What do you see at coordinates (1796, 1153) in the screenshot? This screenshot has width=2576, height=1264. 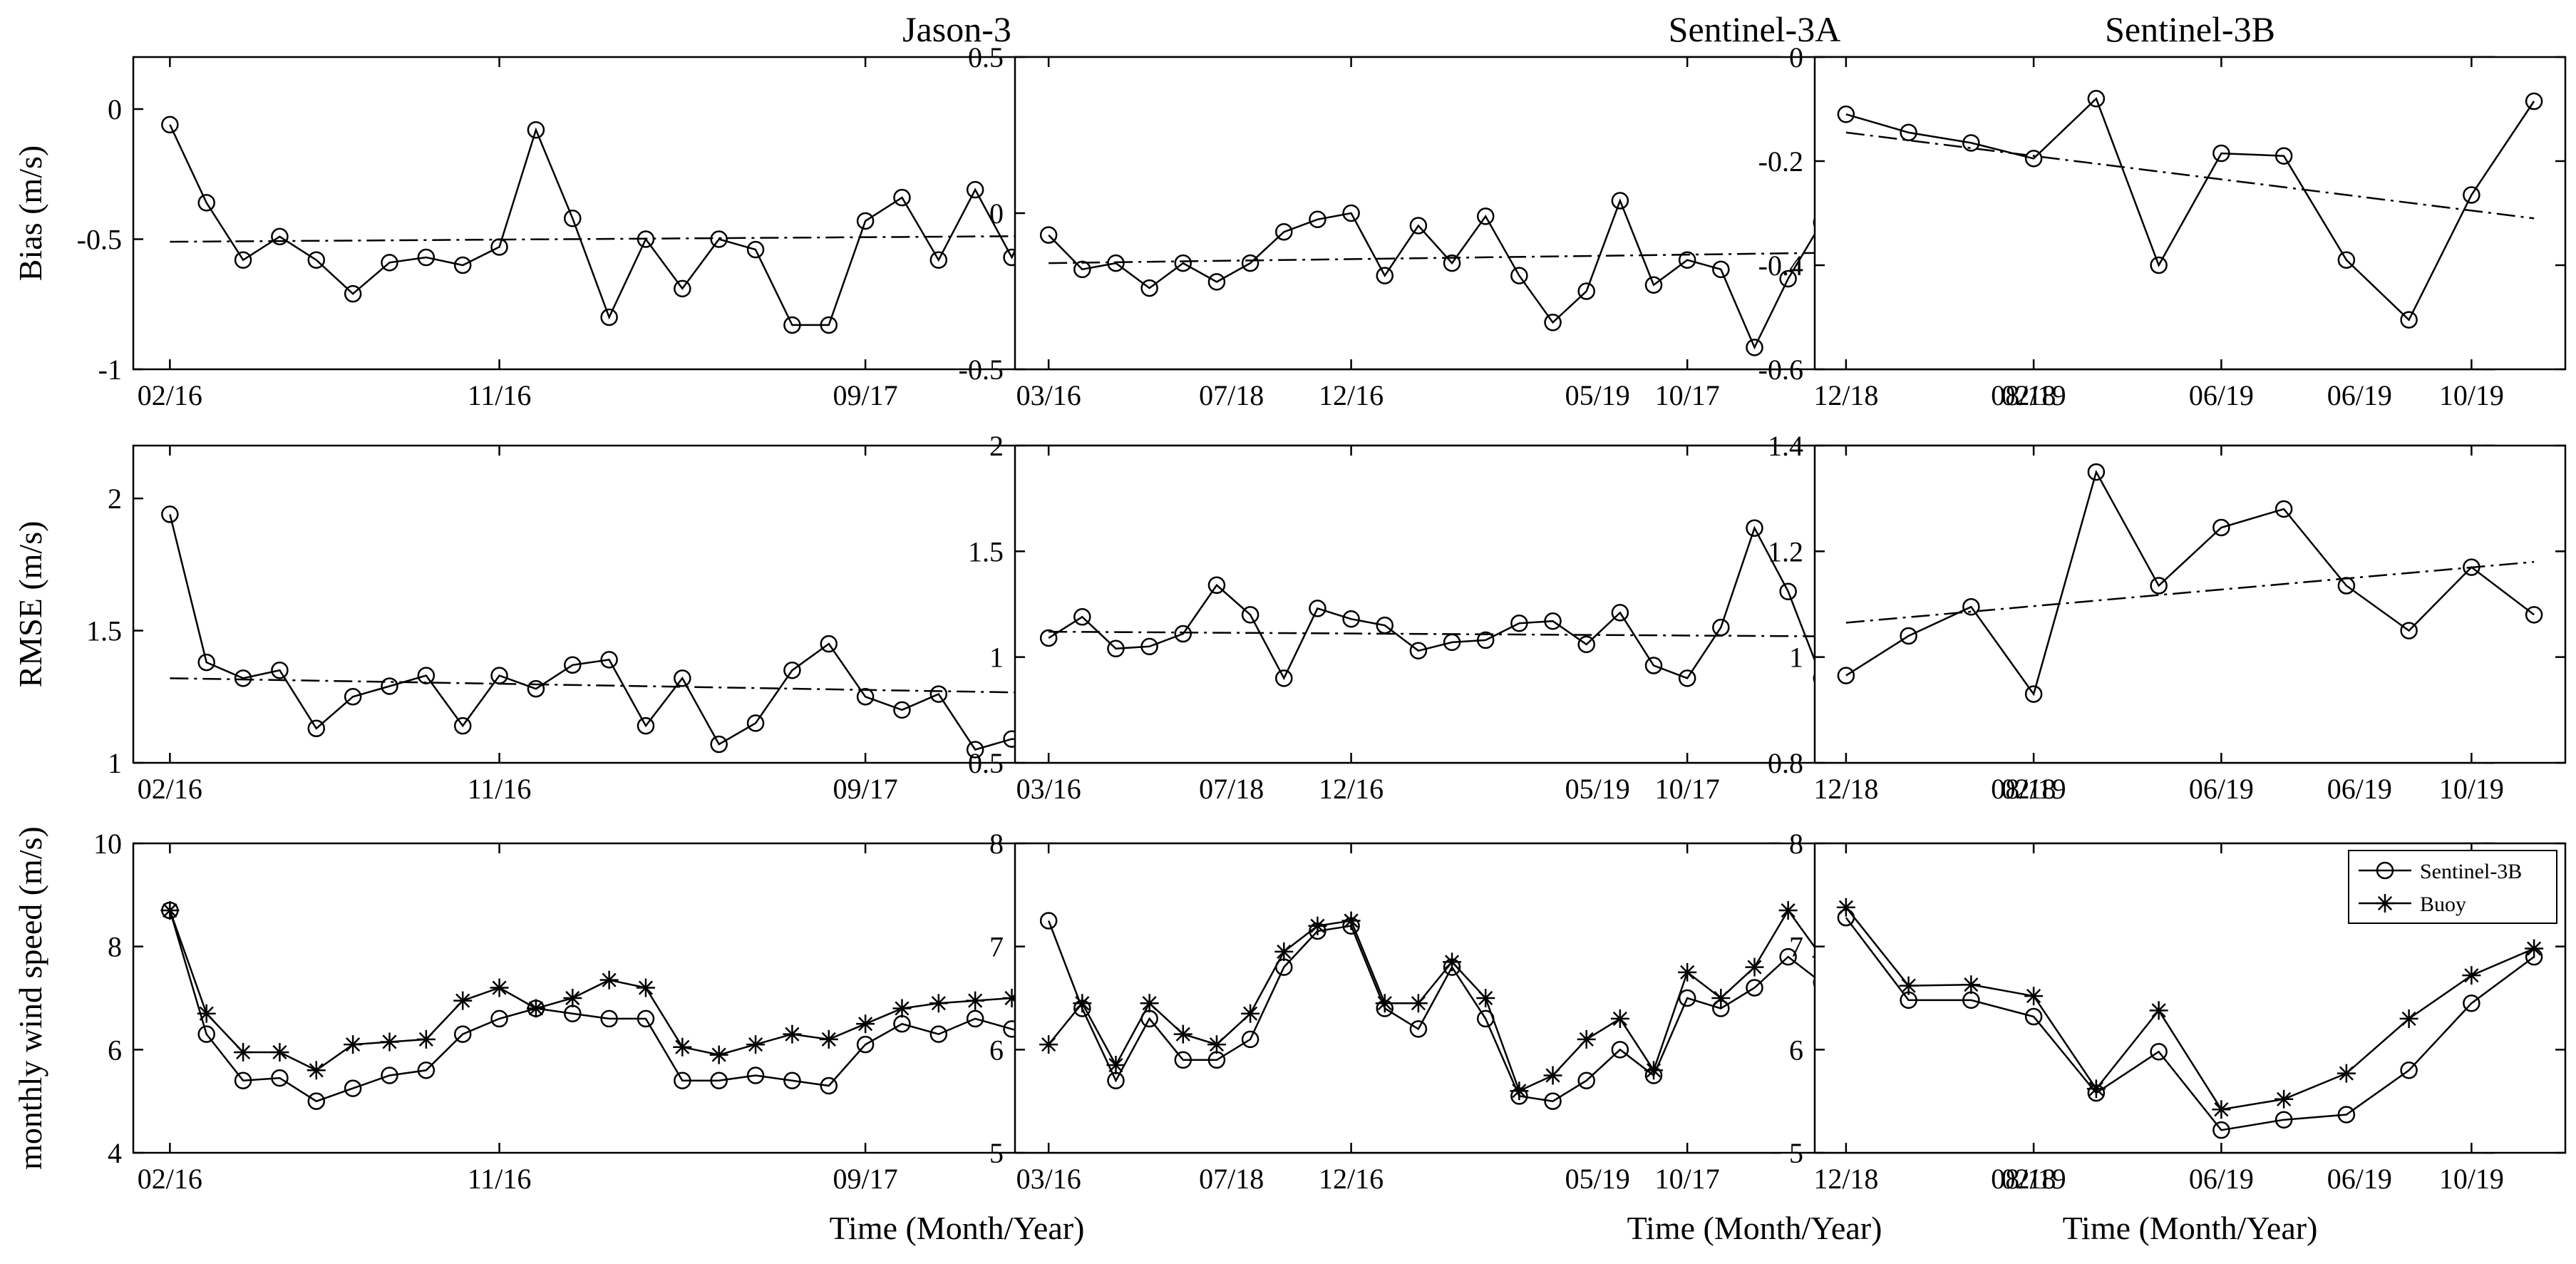 I see `y-tick-label: 5` at bounding box center [1796, 1153].